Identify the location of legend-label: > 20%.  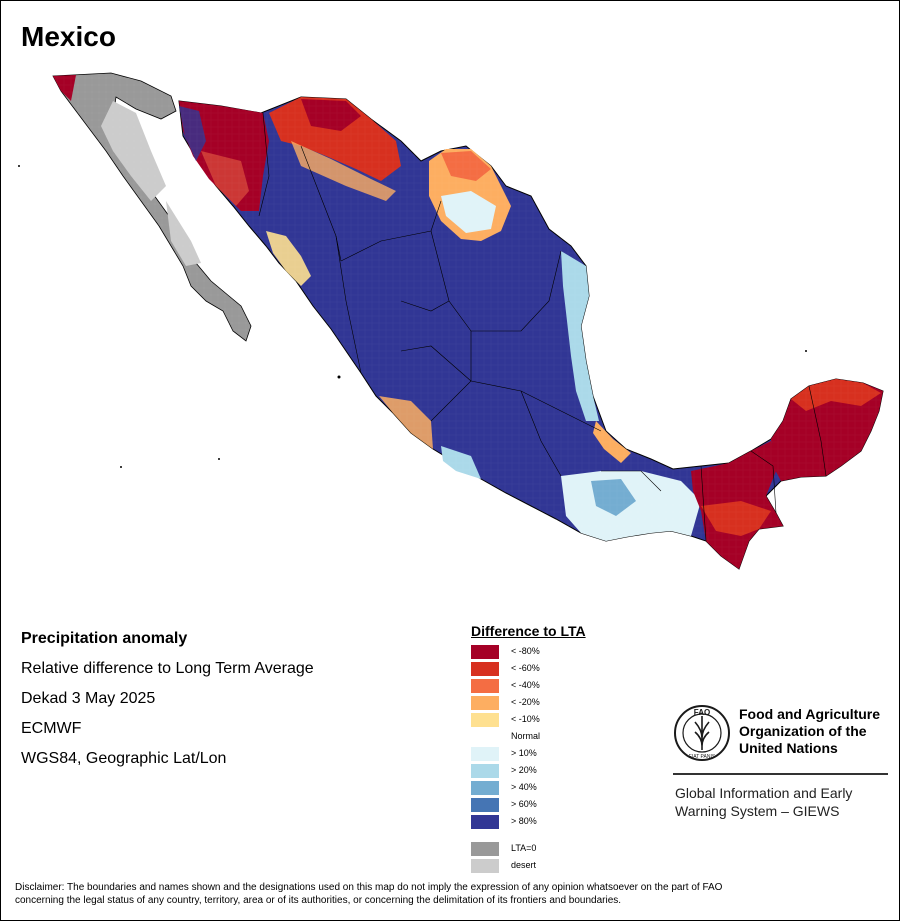
(524, 770).